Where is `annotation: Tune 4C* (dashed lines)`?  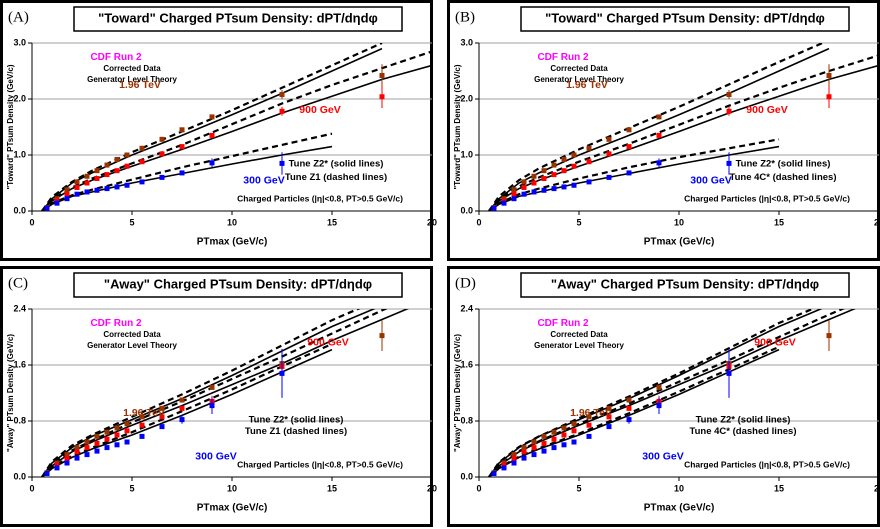
annotation: Tune 4C* (dashed lines) is located at coordinates (783, 177).